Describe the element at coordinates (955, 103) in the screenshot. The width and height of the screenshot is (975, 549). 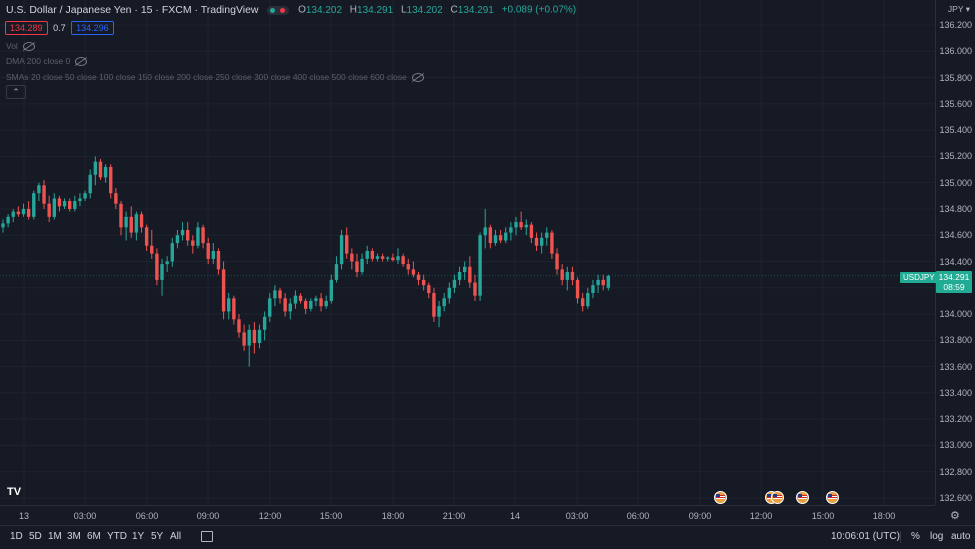
I see `price-tick-label: 135.600` at that location.